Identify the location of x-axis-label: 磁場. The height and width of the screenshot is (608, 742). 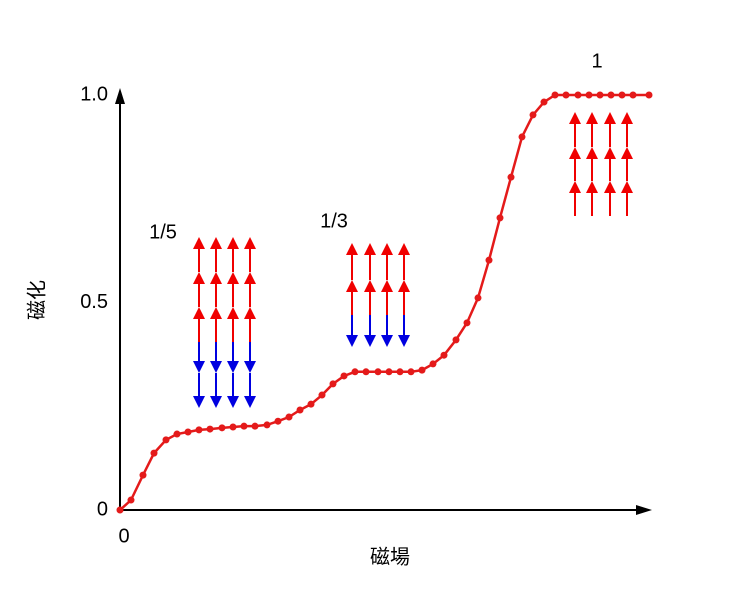
(390, 556).